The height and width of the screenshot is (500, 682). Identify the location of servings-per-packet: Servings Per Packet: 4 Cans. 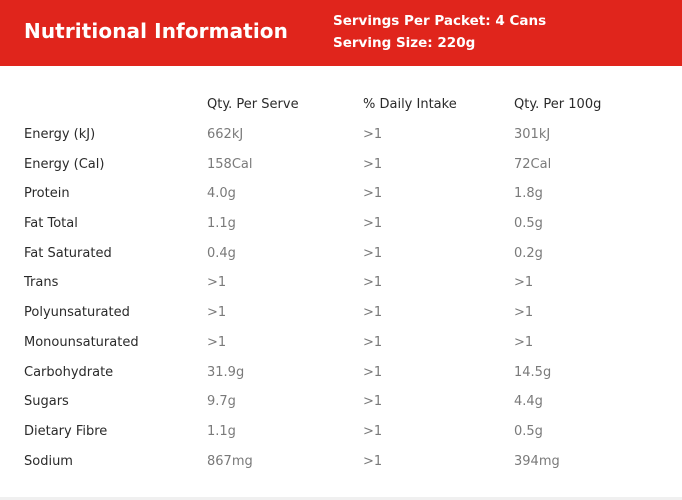
(440, 21).